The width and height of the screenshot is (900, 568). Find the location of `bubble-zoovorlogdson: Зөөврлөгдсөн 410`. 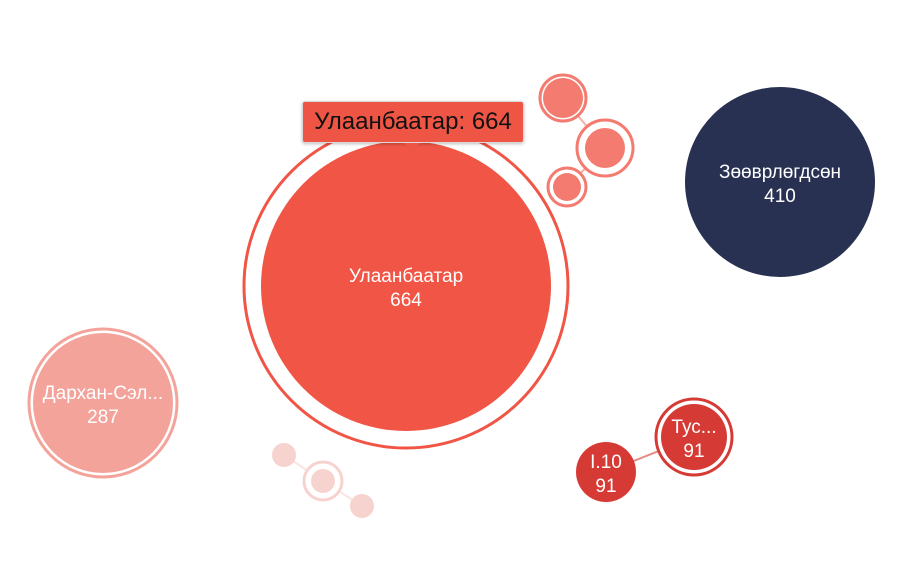

bubble-zoovorlogdson: Зөөврлөгдсөн 410 is located at coordinates (780, 182).